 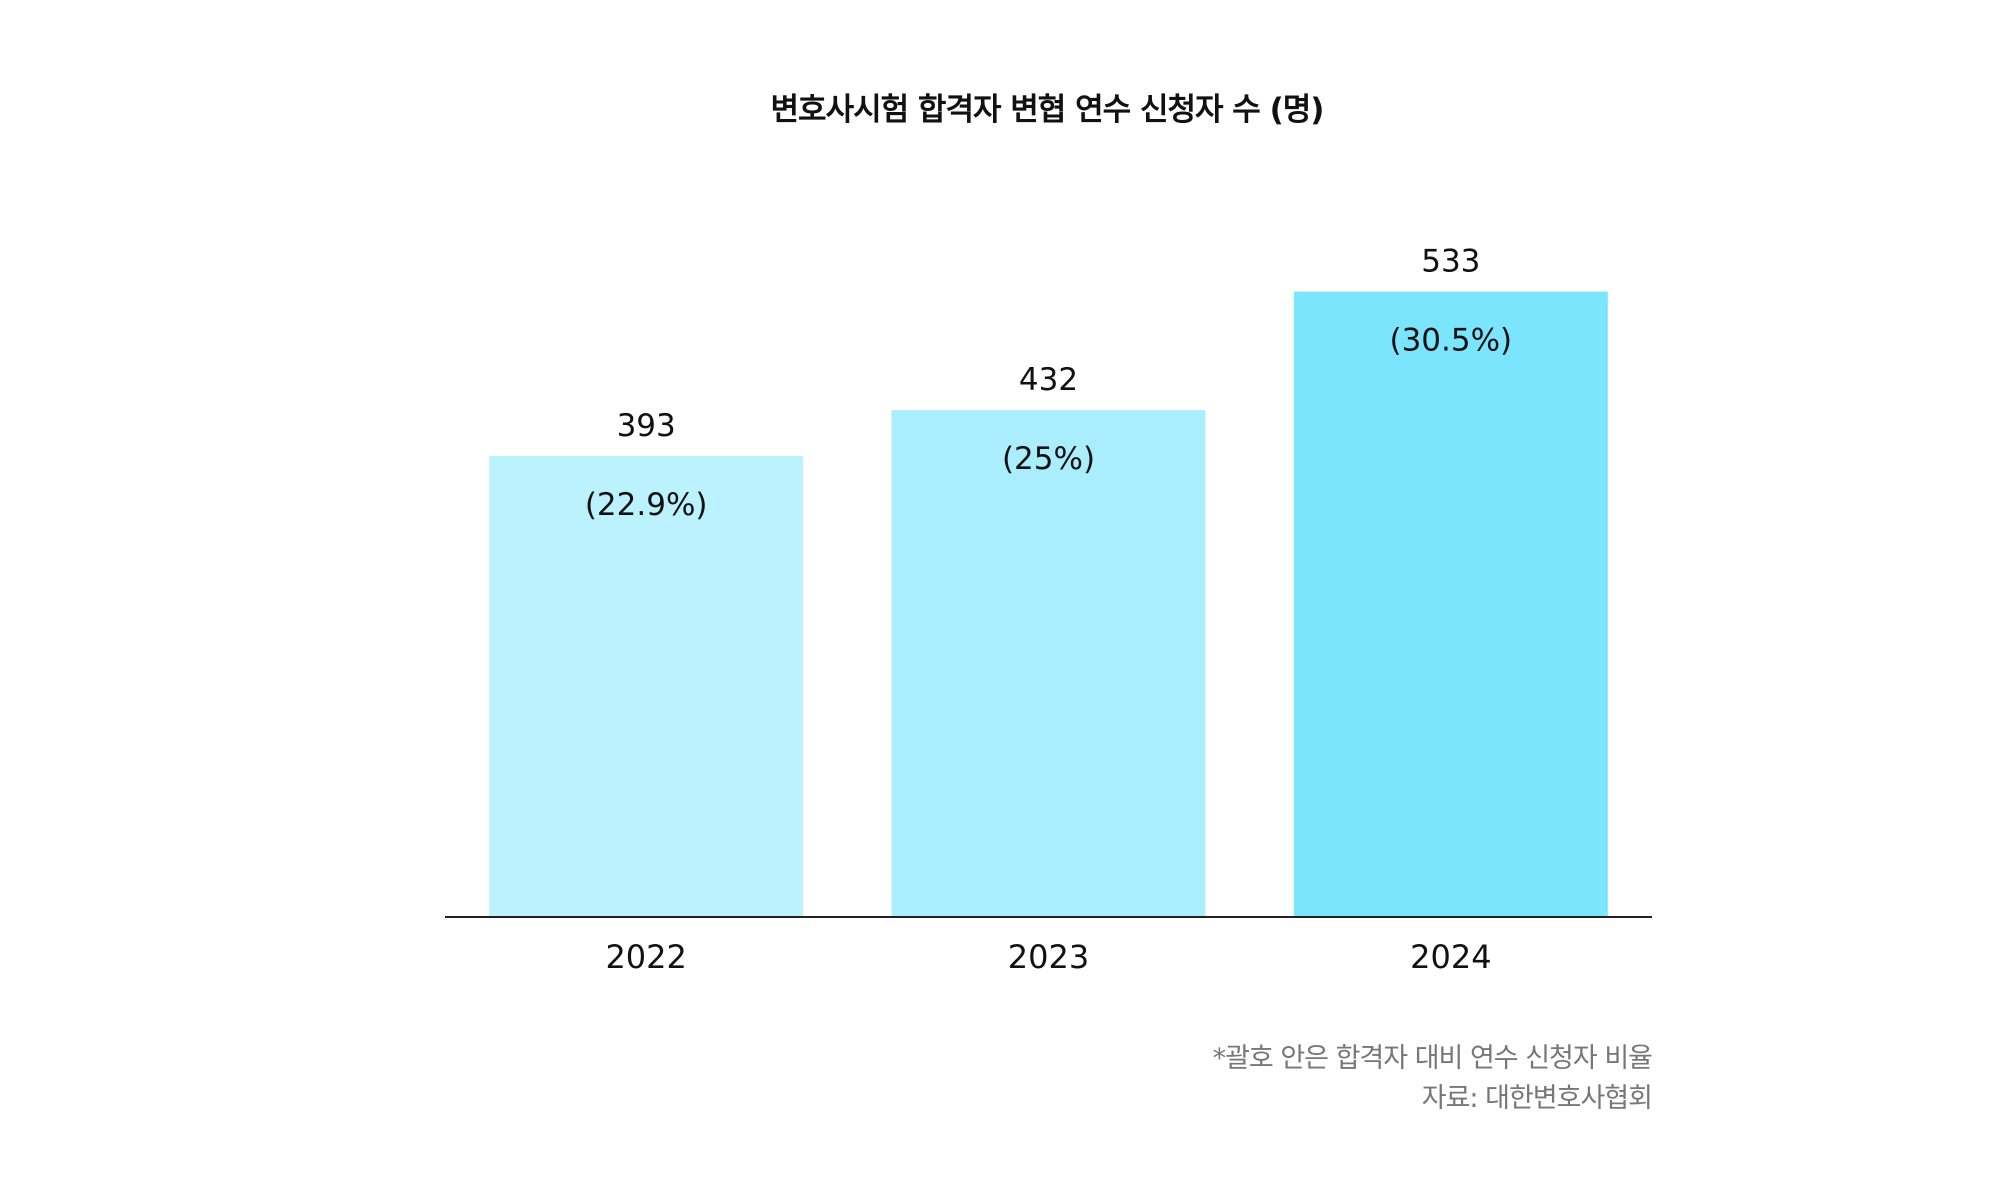 I want to click on percent-label: (22.9%), so click(x=646, y=505).